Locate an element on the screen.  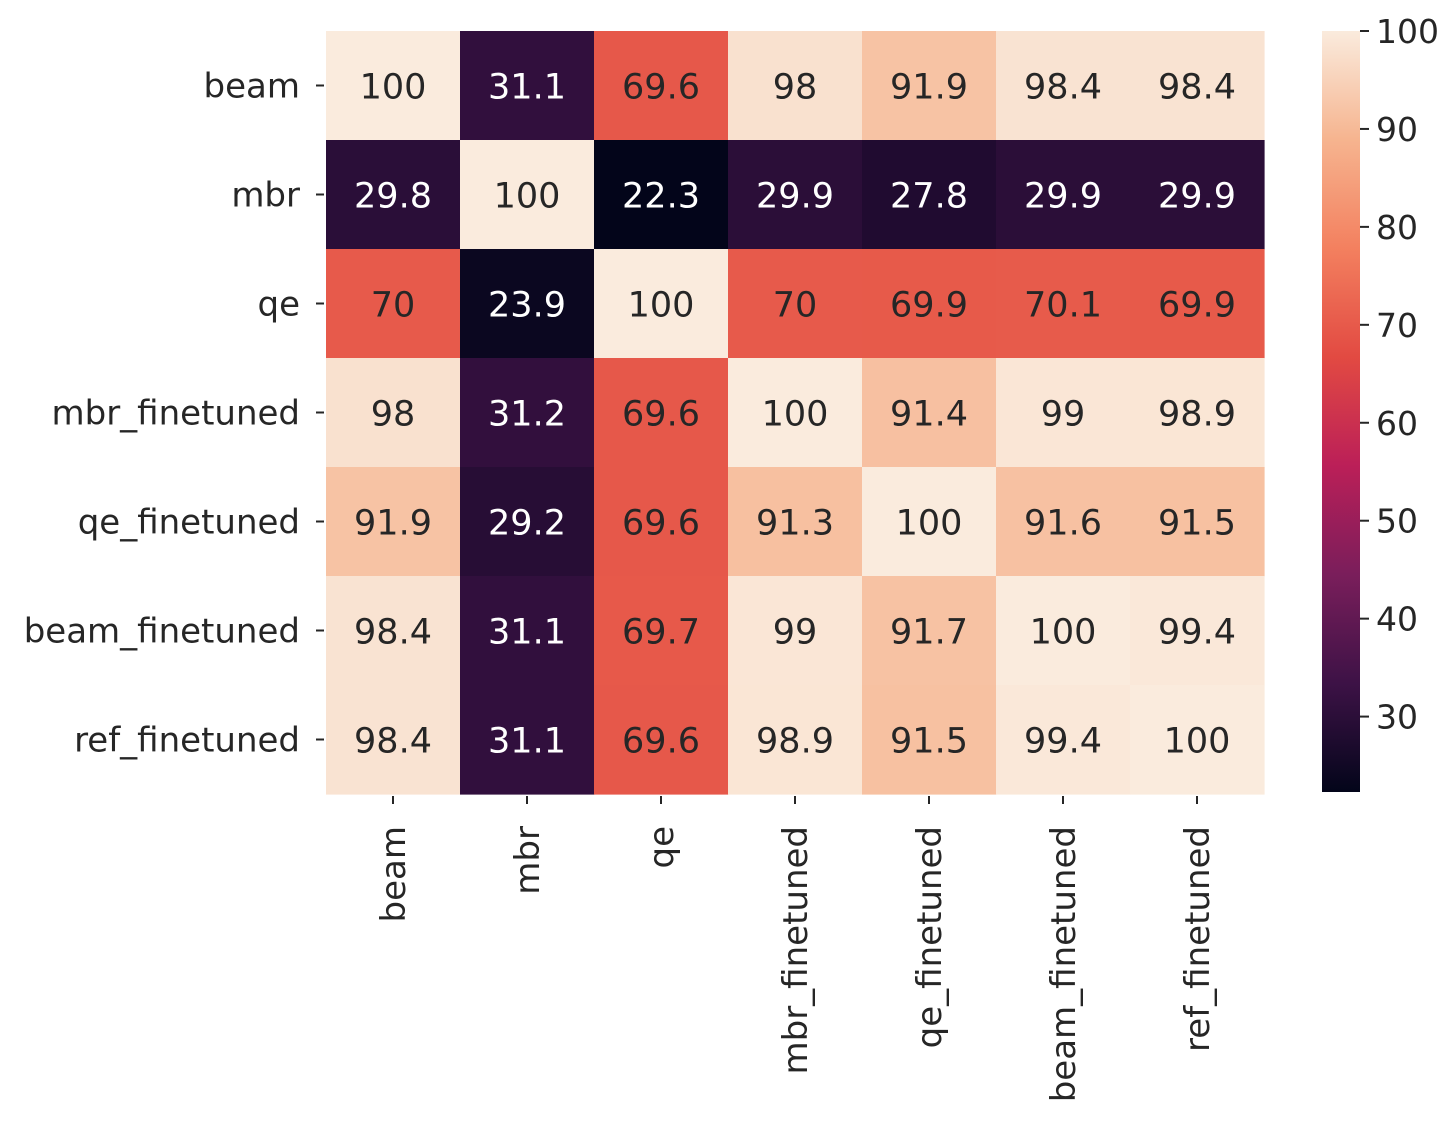
x-tick-label: ref_finetuned is located at coordinates (1198, 939).